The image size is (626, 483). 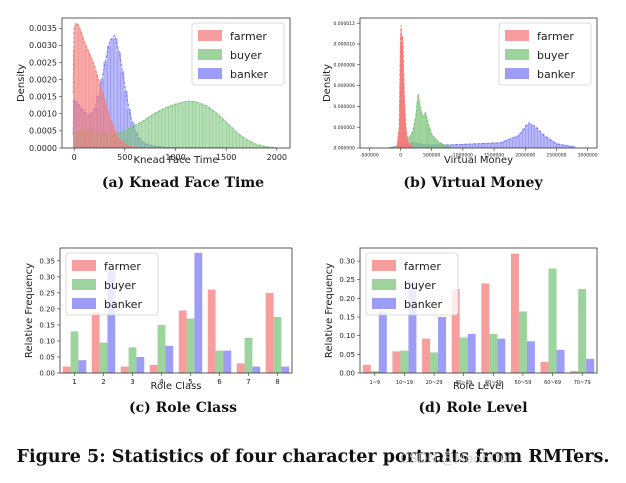 I want to click on x-tick-label-b-0: -500000, so click(x=369, y=156).